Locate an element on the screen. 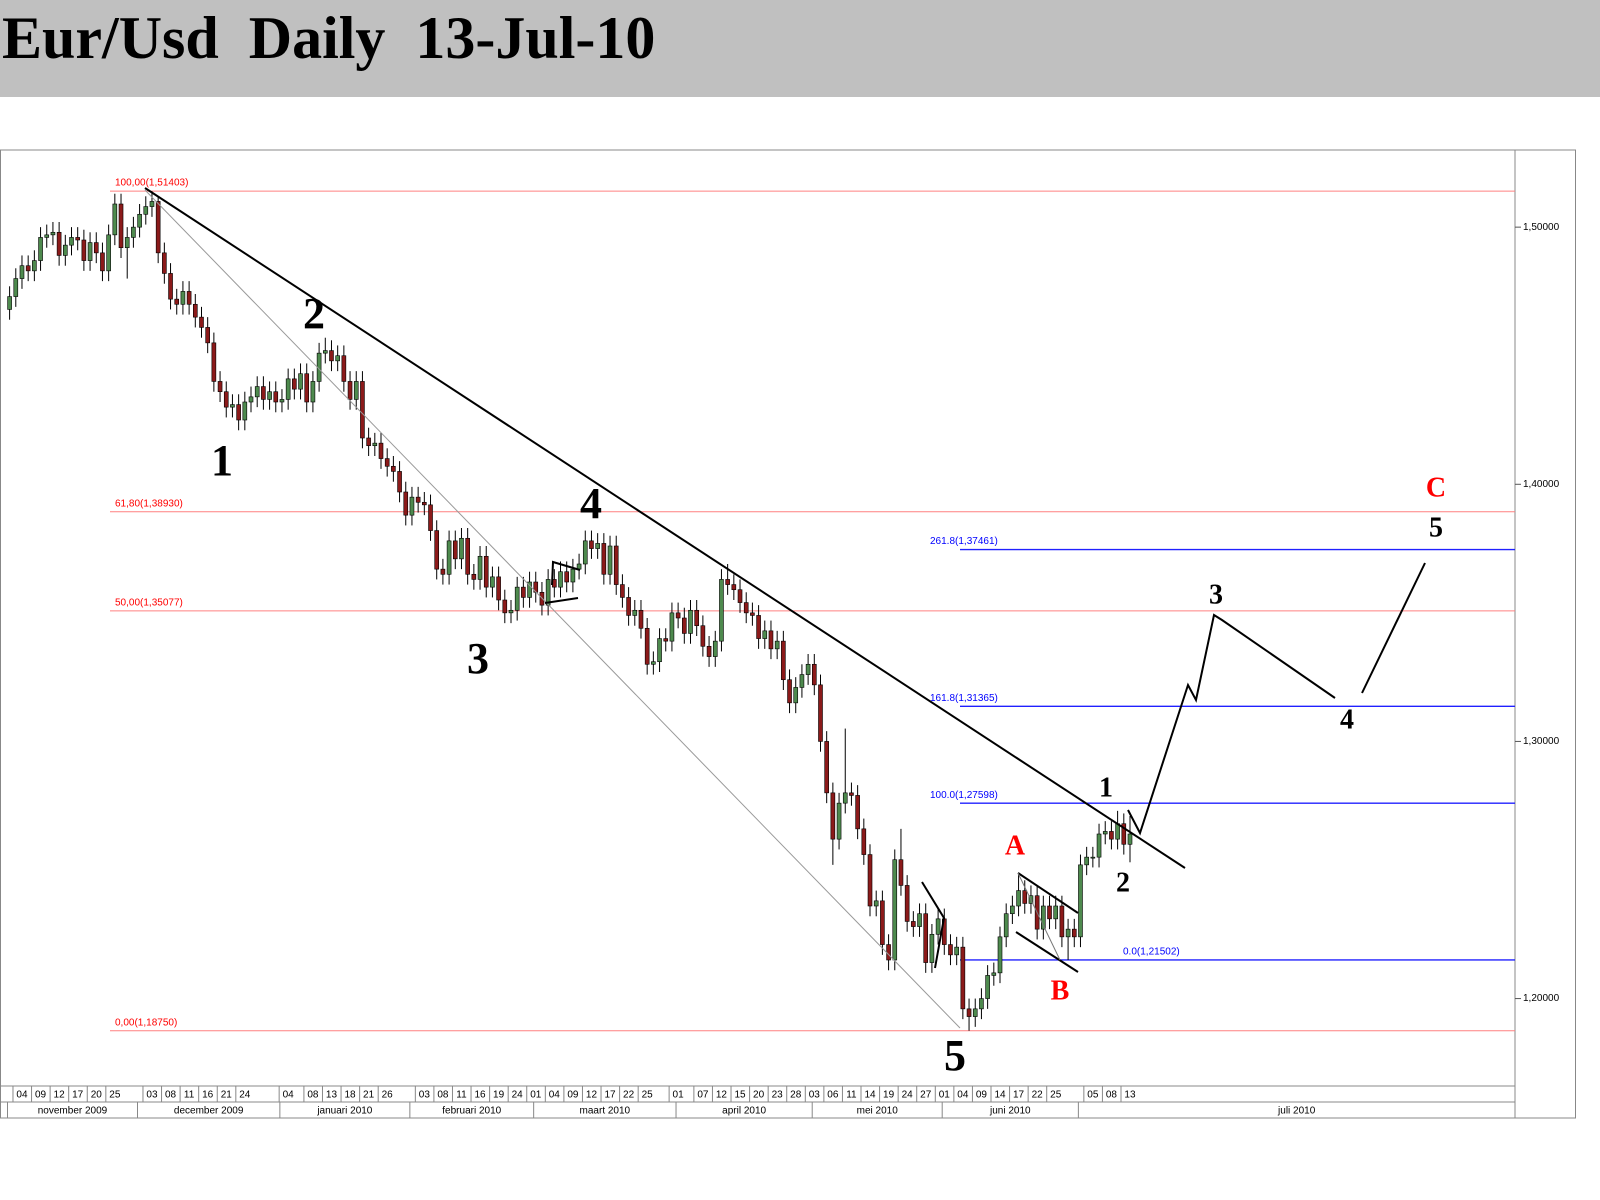 This screenshot has height=1200, width=1600. month-label: april 2010 is located at coordinates (744, 1111).